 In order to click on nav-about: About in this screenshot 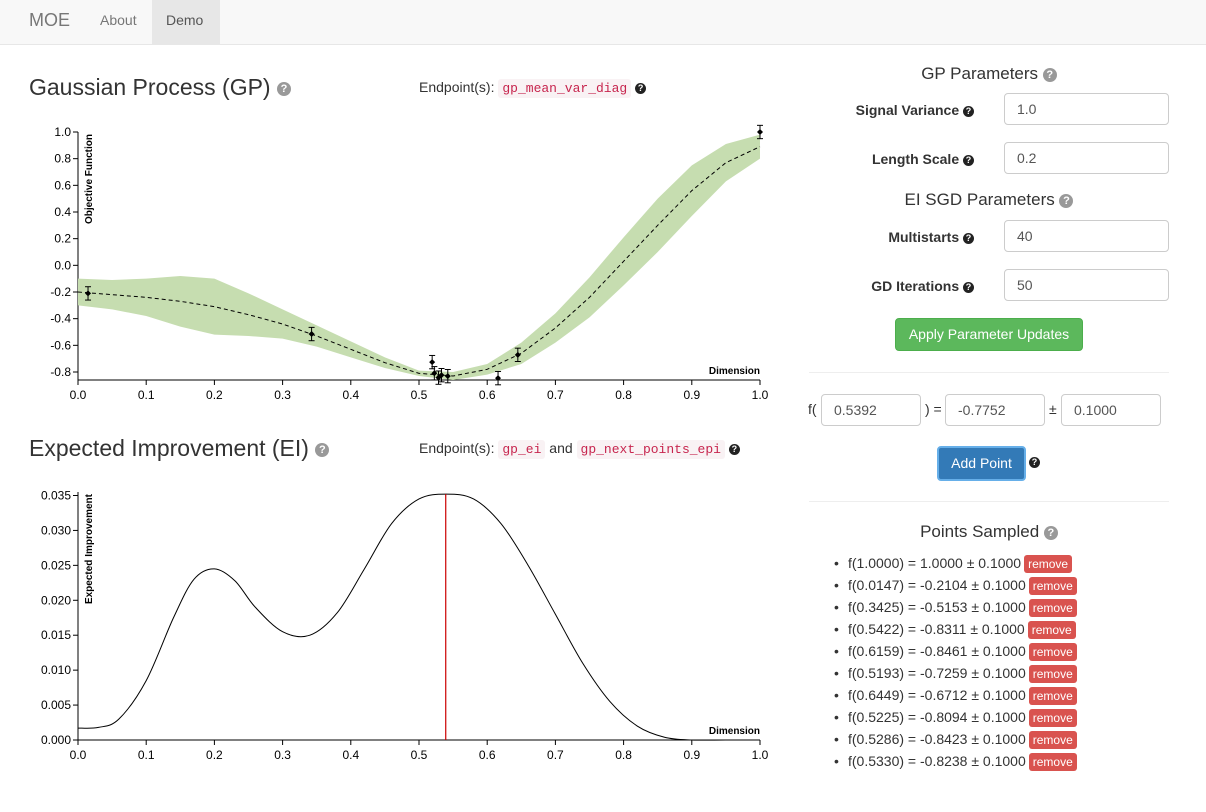, I will do `click(118, 20)`.